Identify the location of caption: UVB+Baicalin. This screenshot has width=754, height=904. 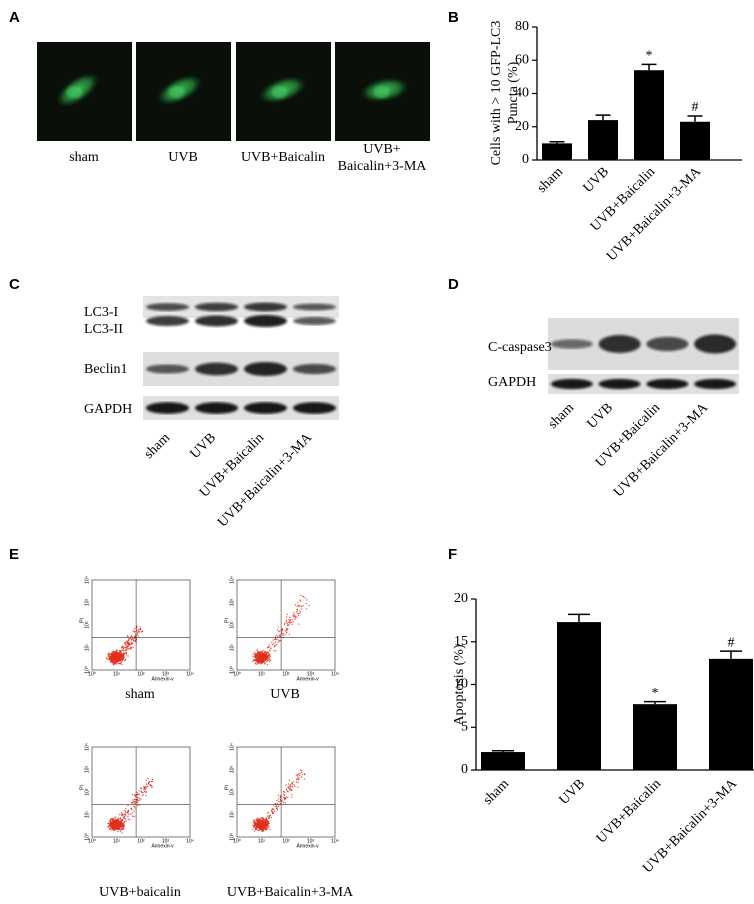
(283, 157).